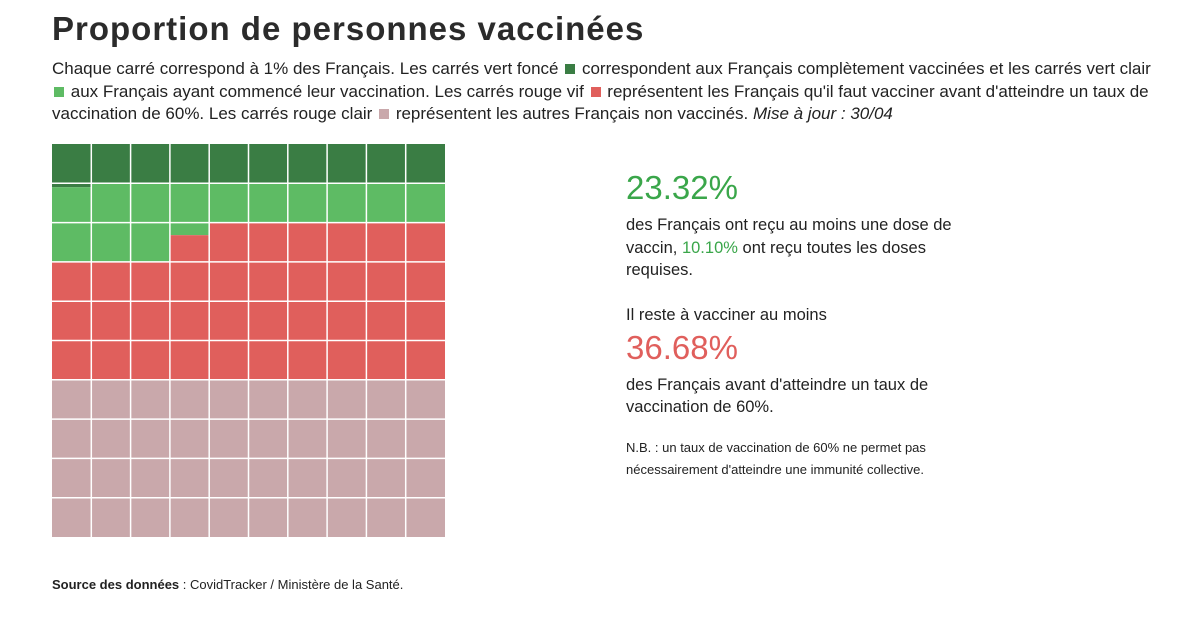  I want to click on full-dose-percentage: 10.10%, so click(709, 247).